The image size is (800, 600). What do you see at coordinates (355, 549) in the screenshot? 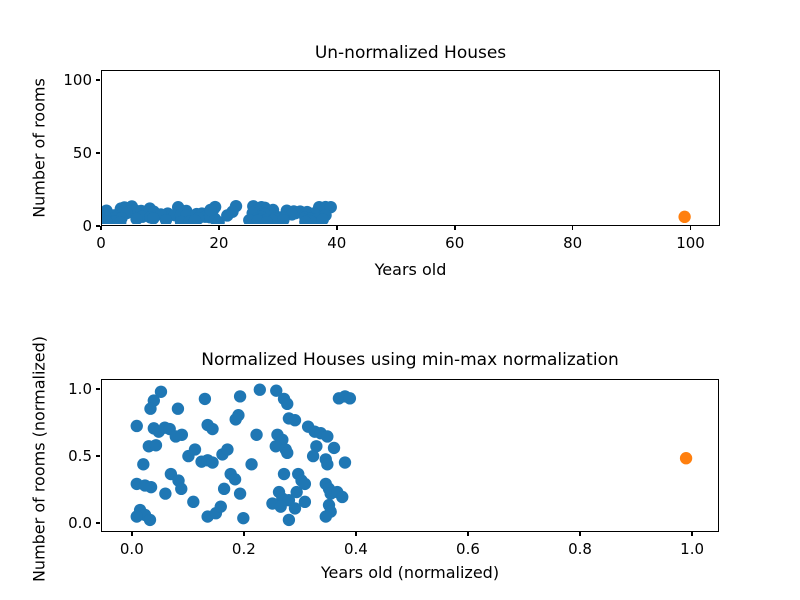
I see `x-tick-label: 0.4` at bounding box center [355, 549].